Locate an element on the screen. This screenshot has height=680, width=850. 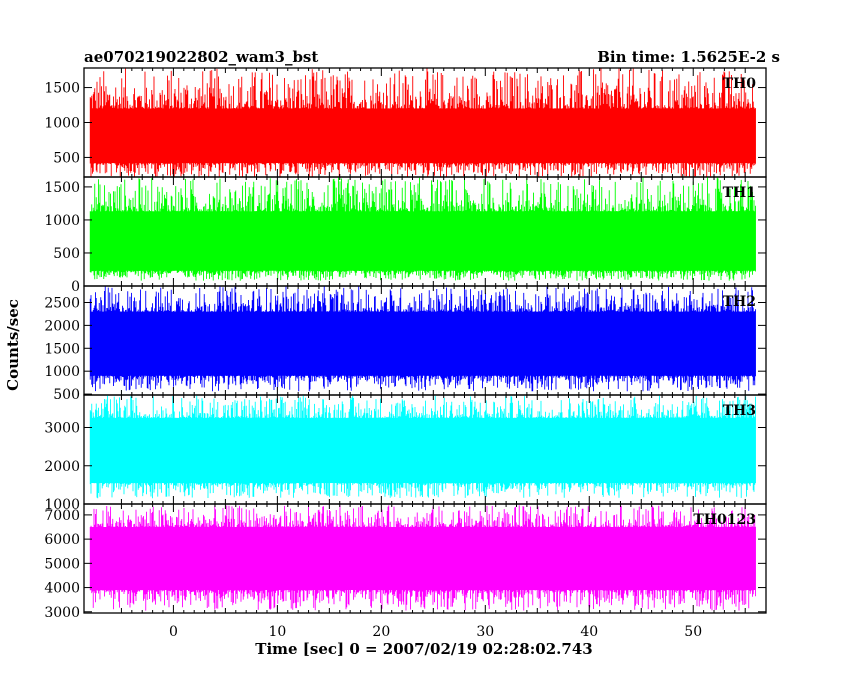
series-th3 is located at coordinates (422, 447).